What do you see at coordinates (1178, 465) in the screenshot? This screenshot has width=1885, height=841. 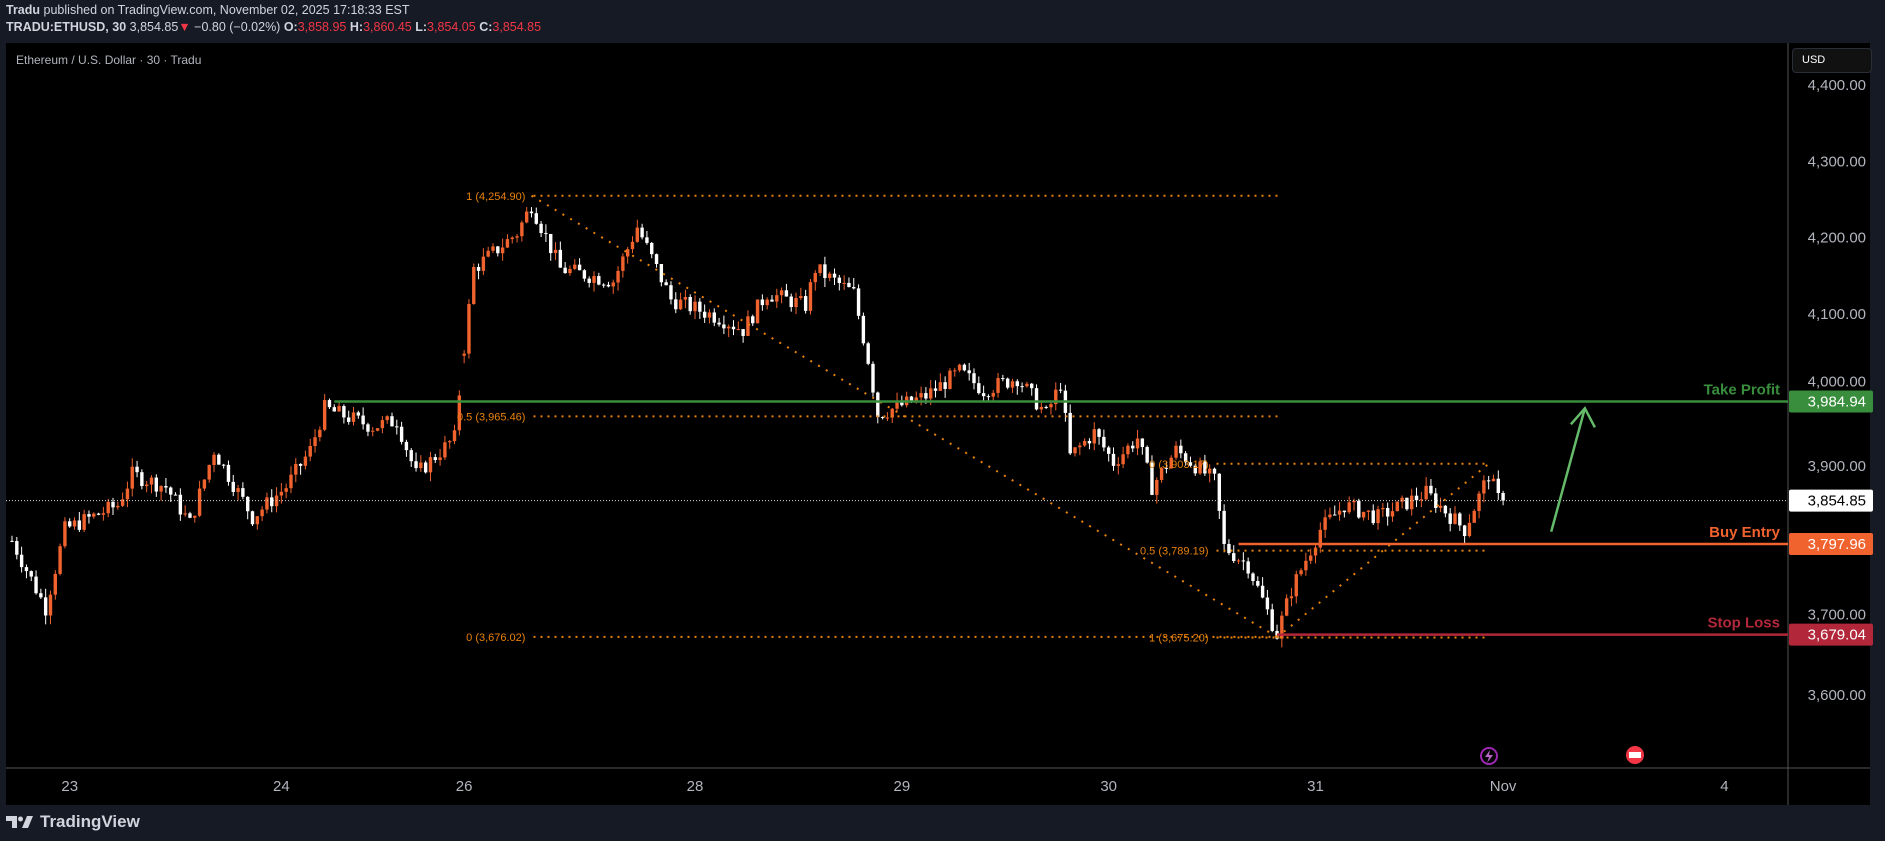 I see `fib-level-label: 0 (3,903.17)` at bounding box center [1178, 465].